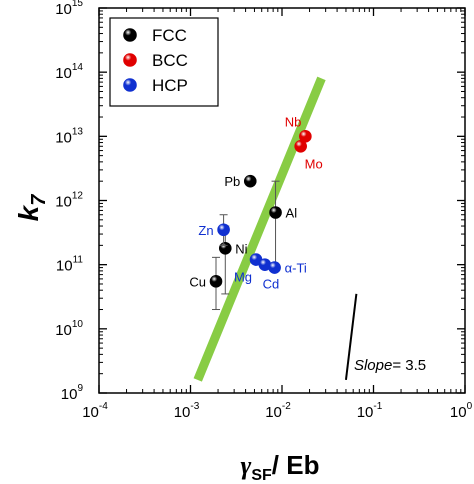 The width and height of the screenshot is (474, 484). What do you see at coordinates (296, 465) in the screenshot?
I see `x-axis-label-rest: / Eb` at bounding box center [296, 465].